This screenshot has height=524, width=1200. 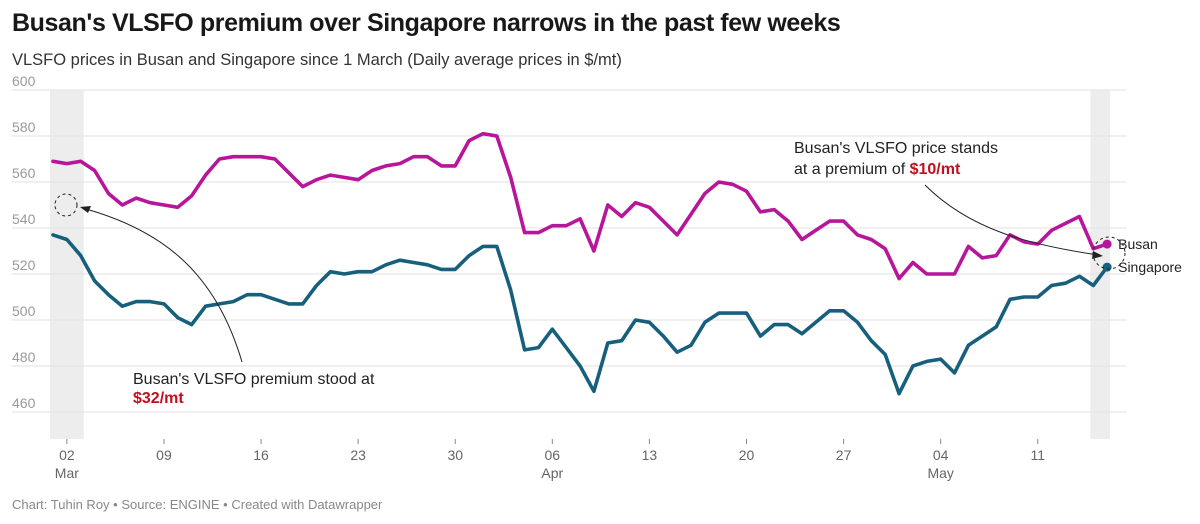 What do you see at coordinates (1097, 255) in the screenshot?
I see `annotation-arrowhead-end` at bounding box center [1097, 255].